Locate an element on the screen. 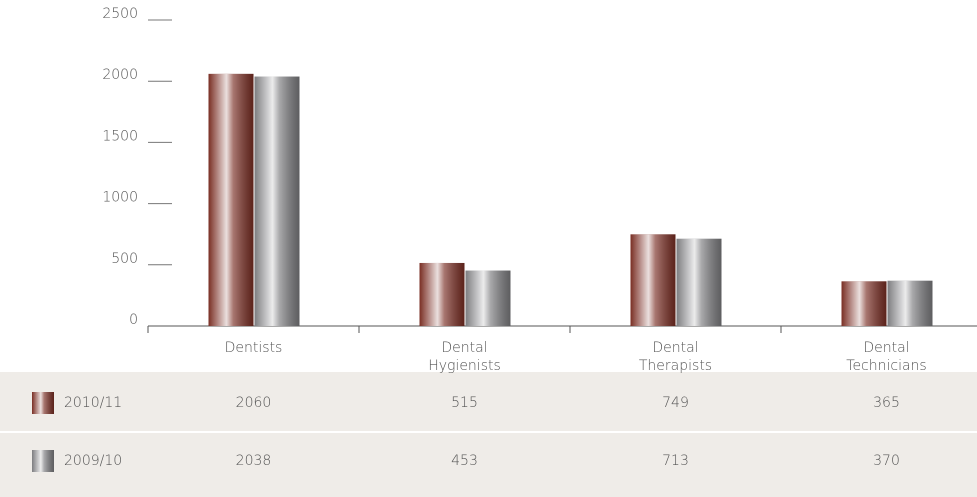 This screenshot has height=497, width=977. x-tick-label: Dentists is located at coordinates (254, 348).